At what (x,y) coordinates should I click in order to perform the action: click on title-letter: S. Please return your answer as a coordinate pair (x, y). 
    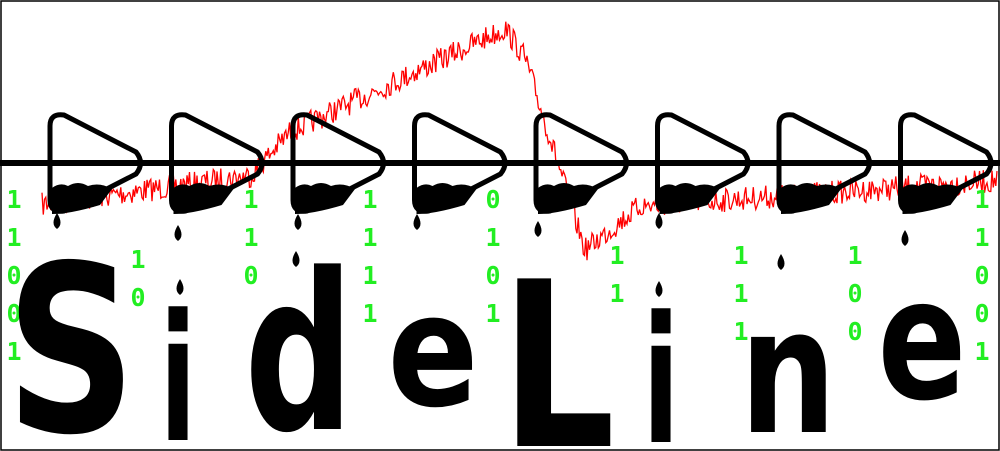
    Looking at the image, I should click on (71, 334).